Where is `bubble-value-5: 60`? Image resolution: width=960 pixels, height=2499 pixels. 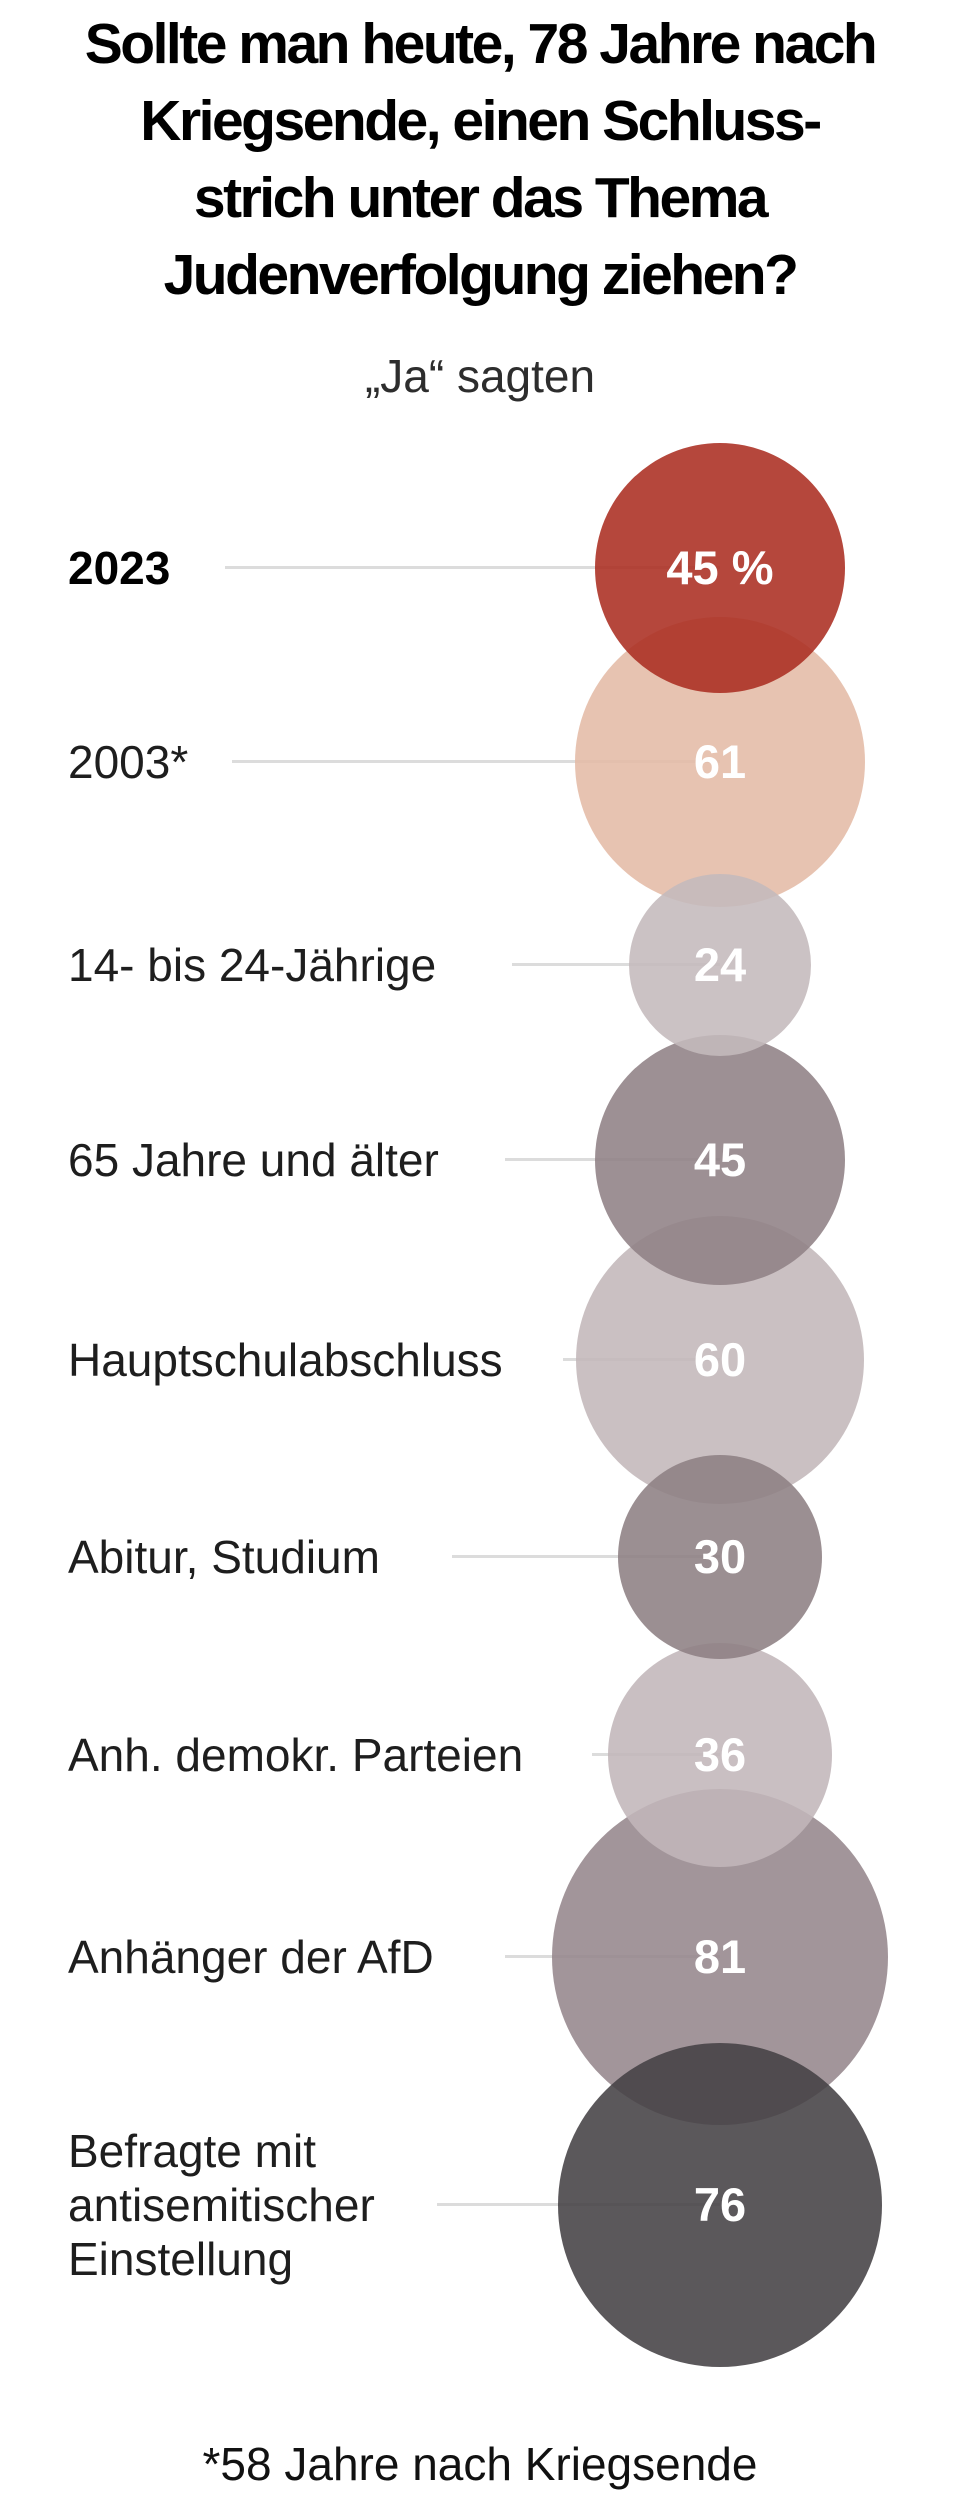 bubble-value-5: 60 is located at coordinates (720, 1359).